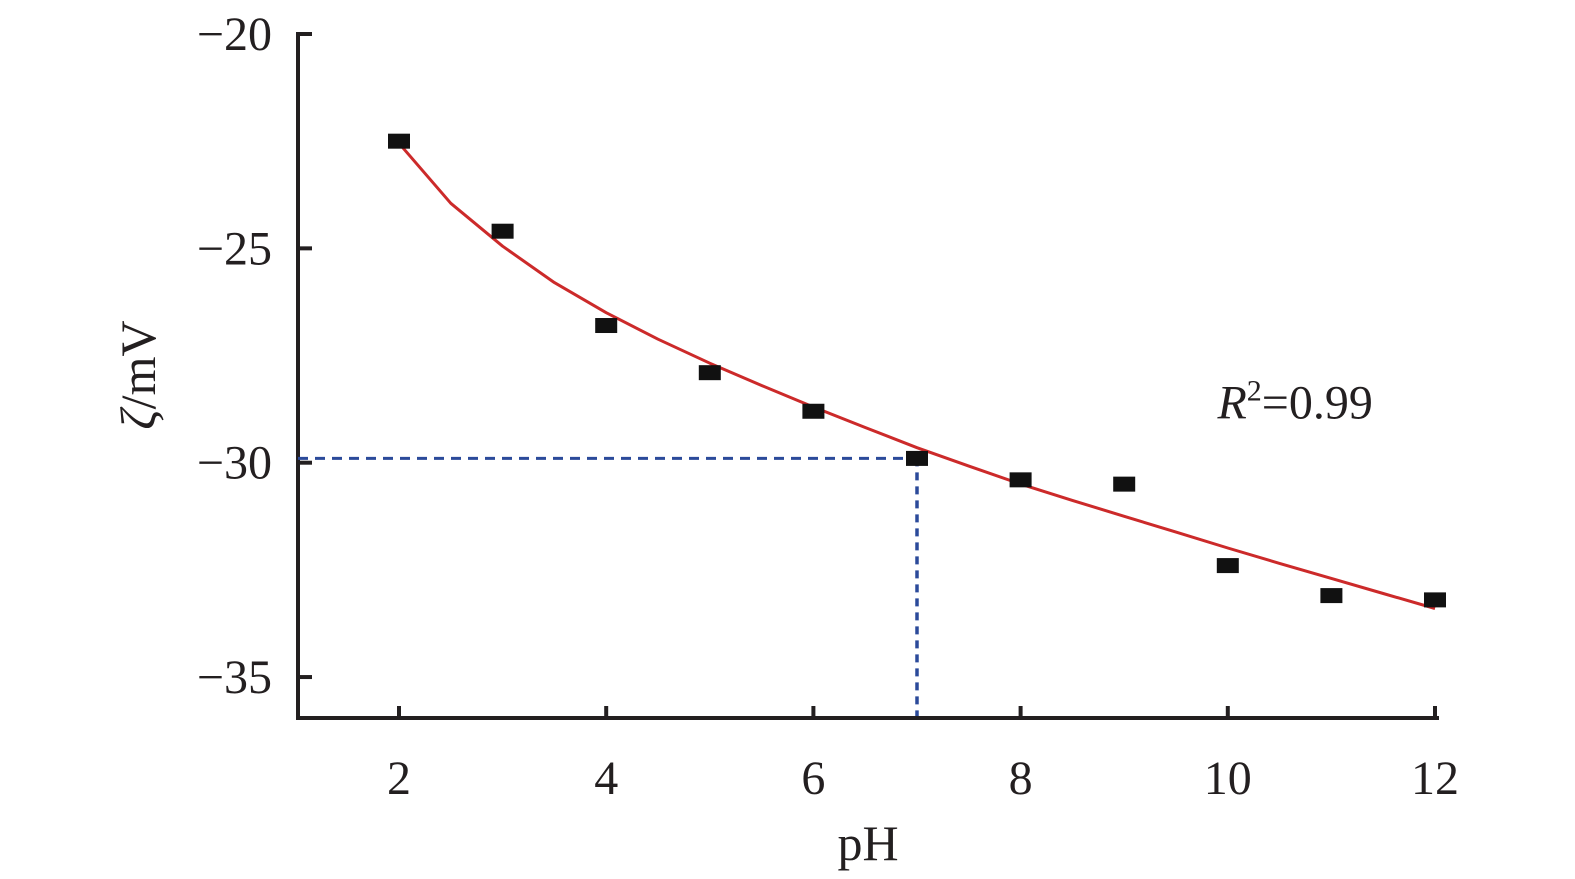 This screenshot has width=1575, height=879. Describe the element at coordinates (1021, 778) in the screenshot. I see `x-tick-label: 8` at that location.